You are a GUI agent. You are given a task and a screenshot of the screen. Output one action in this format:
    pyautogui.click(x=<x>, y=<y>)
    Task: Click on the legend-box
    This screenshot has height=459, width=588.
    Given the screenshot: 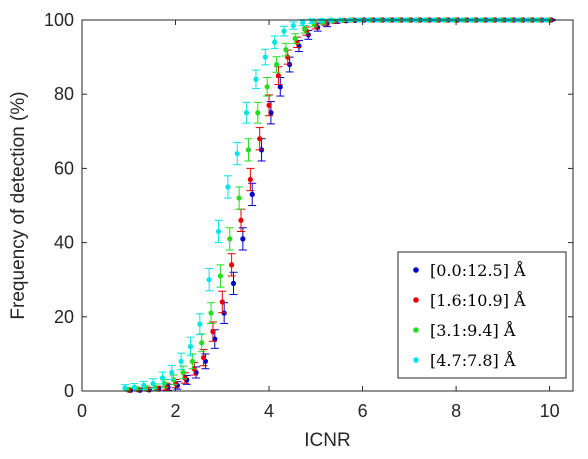 What is the action you would take?
    pyautogui.click(x=482, y=315)
    